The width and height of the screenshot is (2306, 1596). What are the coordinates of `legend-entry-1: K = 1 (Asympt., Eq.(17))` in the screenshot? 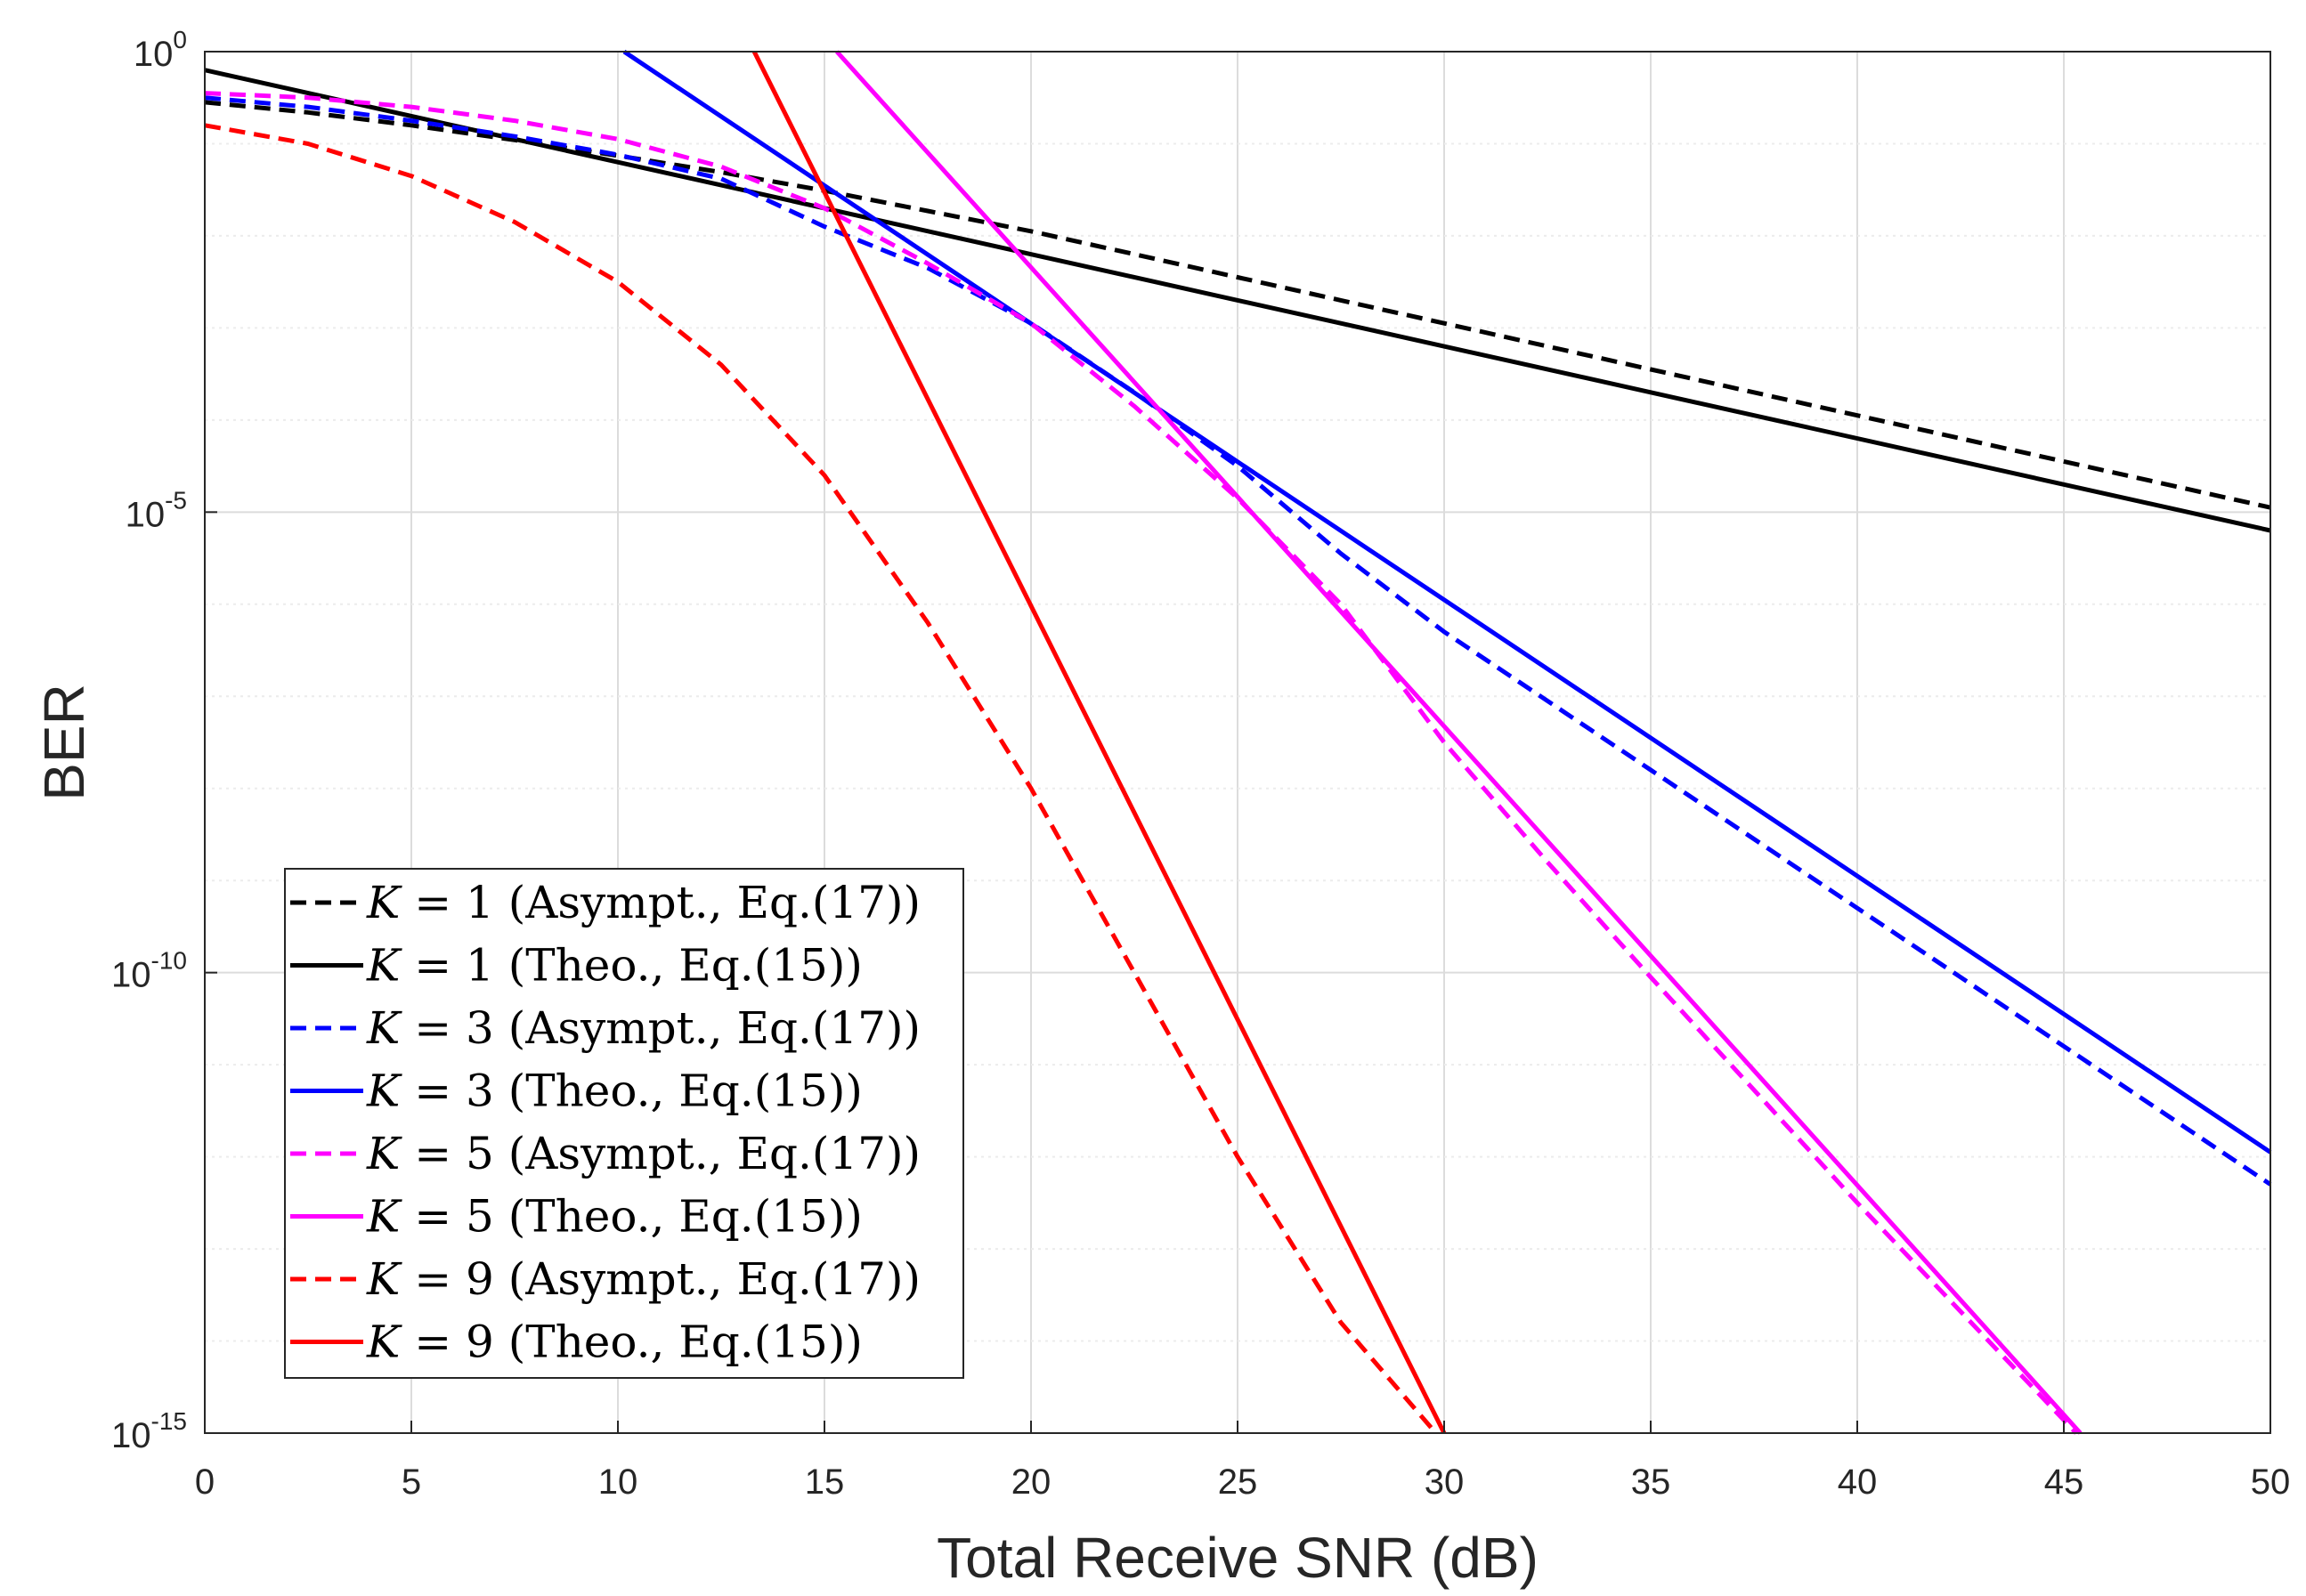 It's located at (644, 902).